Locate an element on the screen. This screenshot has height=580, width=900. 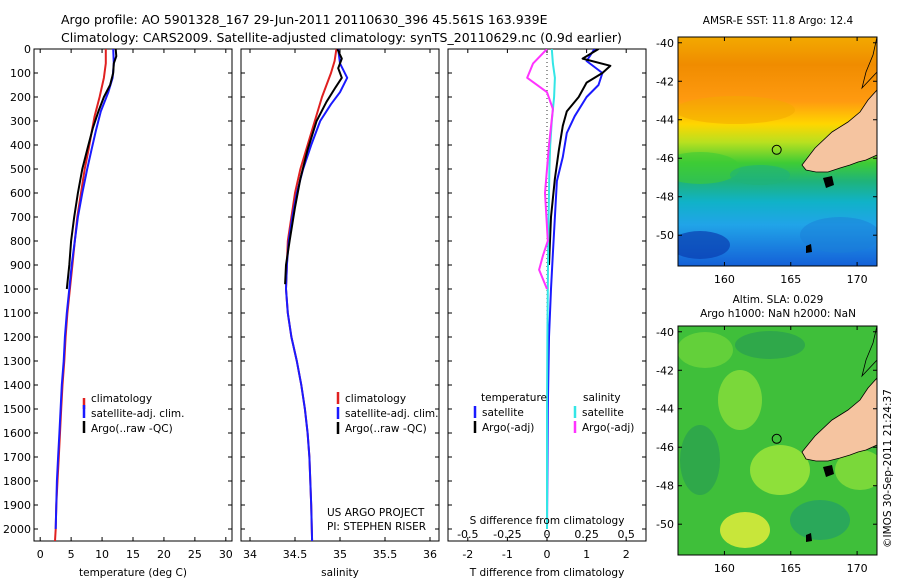
s-tick-label: -0.5 is located at coordinates (467, 534).